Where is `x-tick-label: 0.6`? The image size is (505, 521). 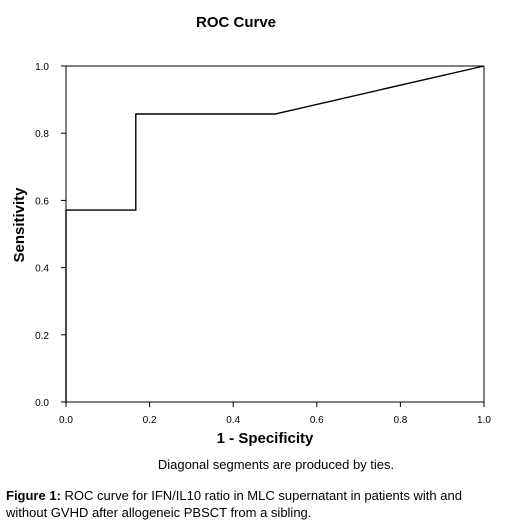 x-tick-label: 0.6 is located at coordinates (317, 420).